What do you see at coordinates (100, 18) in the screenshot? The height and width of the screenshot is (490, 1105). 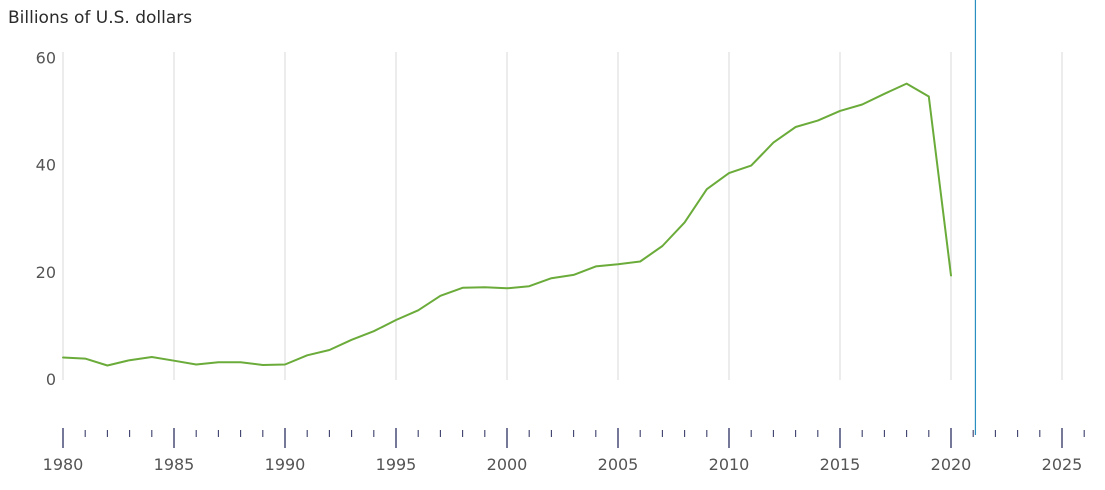 I see `y-axis-unit-label: Billions of U.S. dollars` at bounding box center [100, 18].